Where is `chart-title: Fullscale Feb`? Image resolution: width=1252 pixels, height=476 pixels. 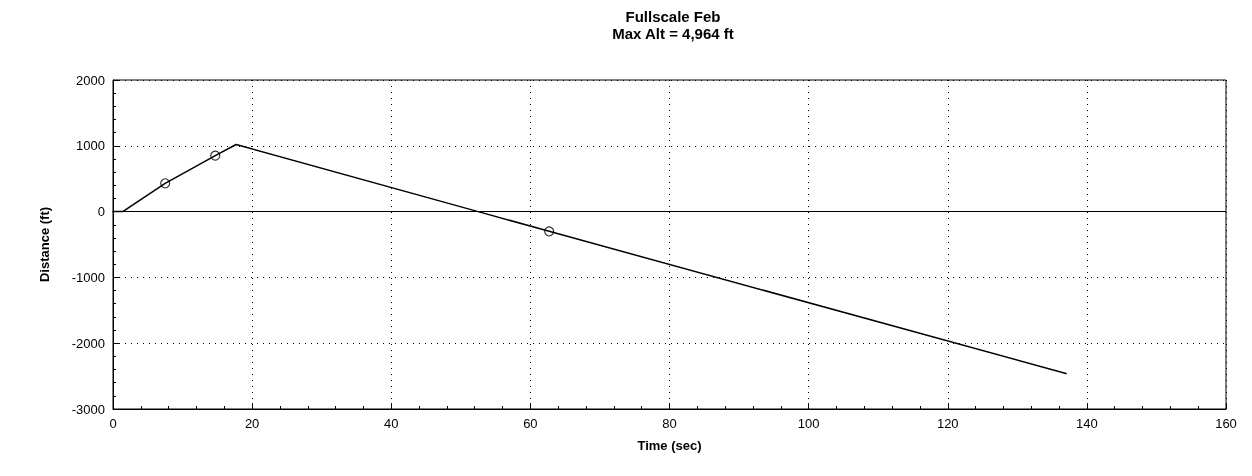
chart-title: Fullscale Feb is located at coordinates (673, 16).